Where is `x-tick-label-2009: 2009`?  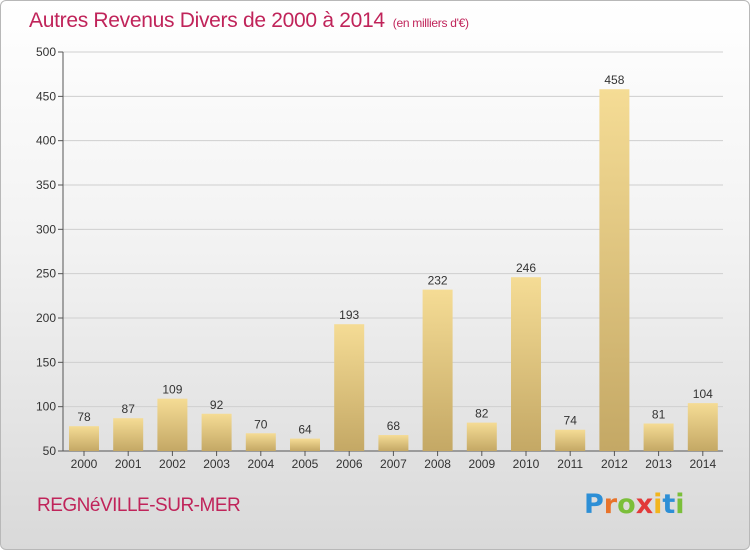
x-tick-label-2009: 2009 is located at coordinates (481, 464).